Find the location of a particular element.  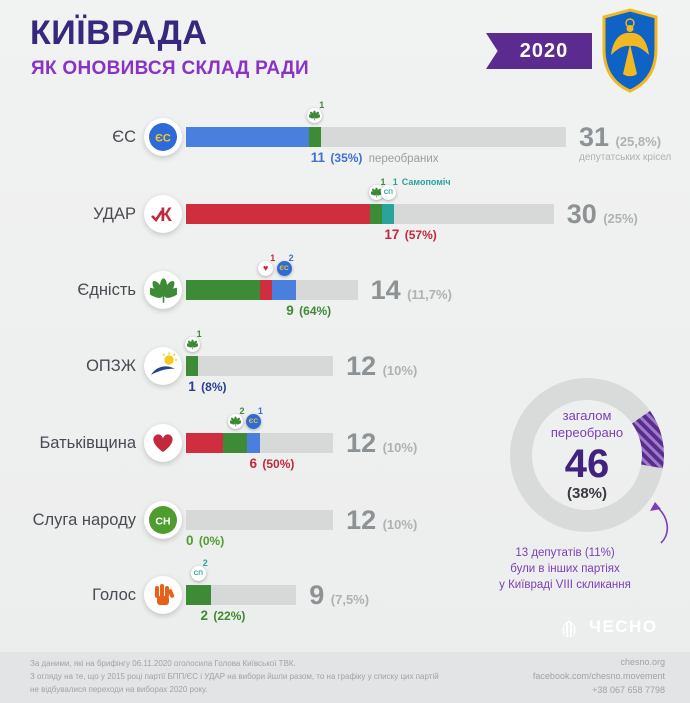

donut-label: загалом переобрано is located at coordinates (587, 424).